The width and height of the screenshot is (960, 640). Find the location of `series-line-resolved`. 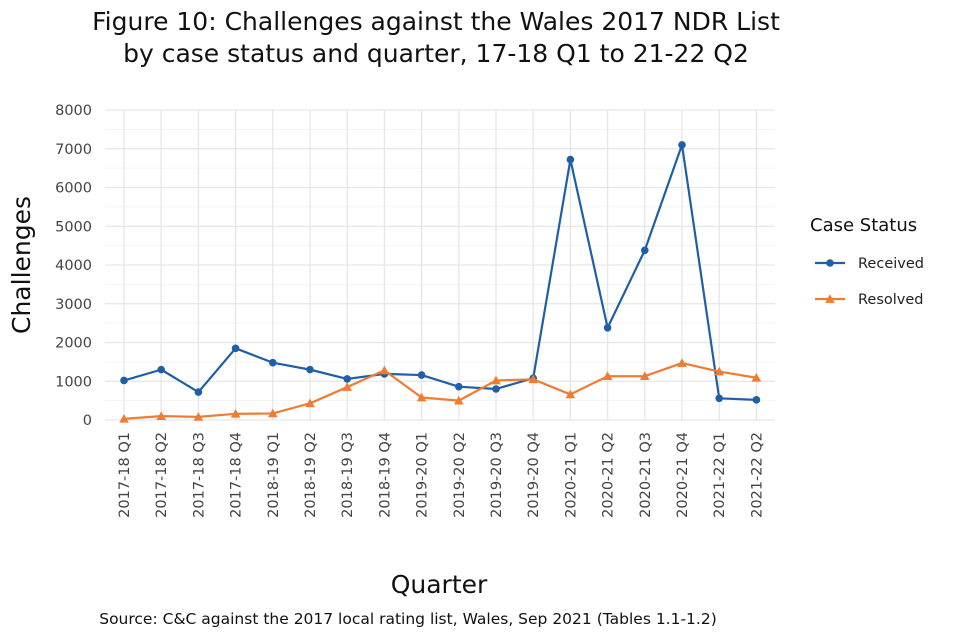

series-line-resolved is located at coordinates (440, 390).